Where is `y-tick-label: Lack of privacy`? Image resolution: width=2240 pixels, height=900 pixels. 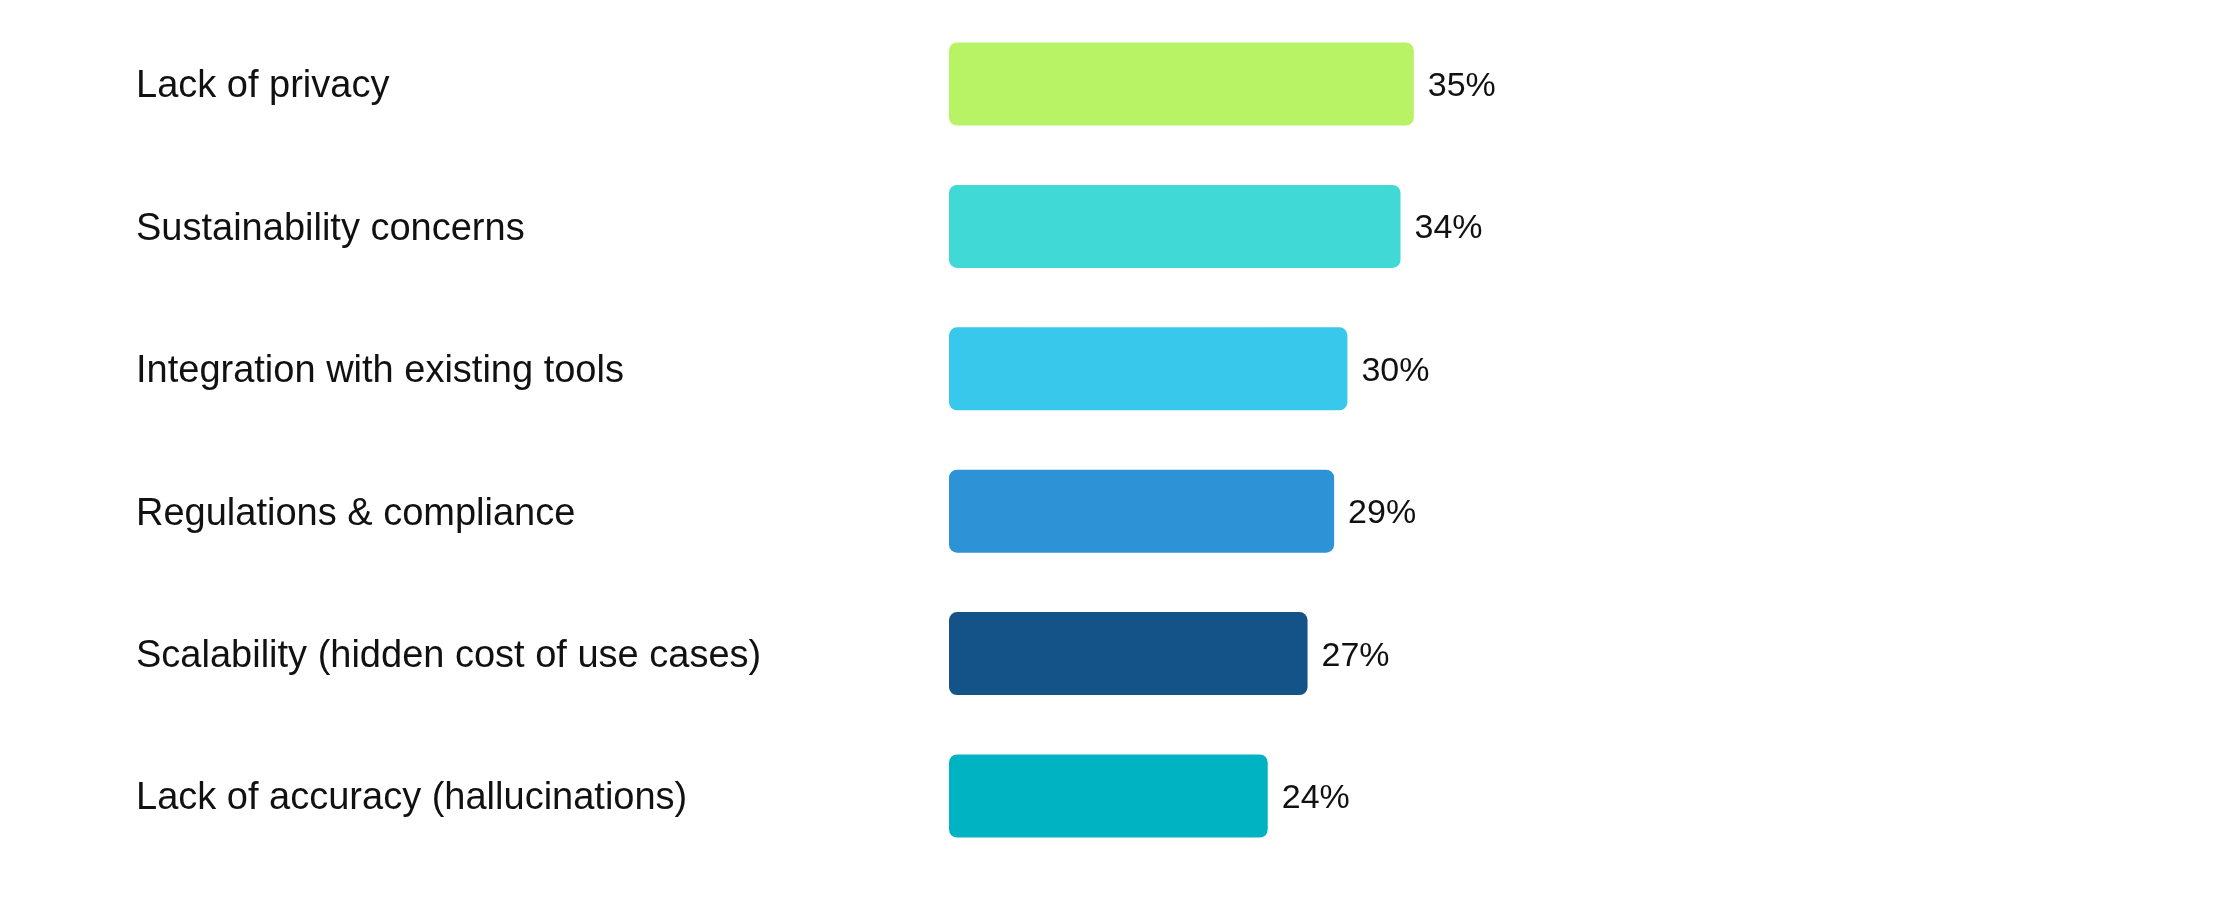 y-tick-label: Lack of privacy is located at coordinates (263, 84).